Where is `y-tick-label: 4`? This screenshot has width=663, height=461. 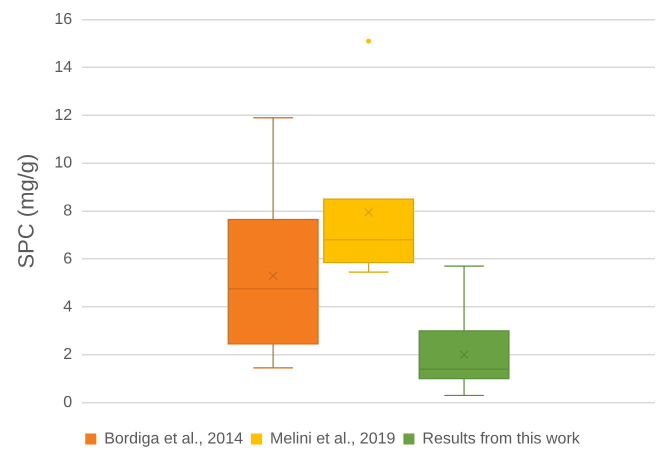 y-tick-label: 4 is located at coordinates (67, 307).